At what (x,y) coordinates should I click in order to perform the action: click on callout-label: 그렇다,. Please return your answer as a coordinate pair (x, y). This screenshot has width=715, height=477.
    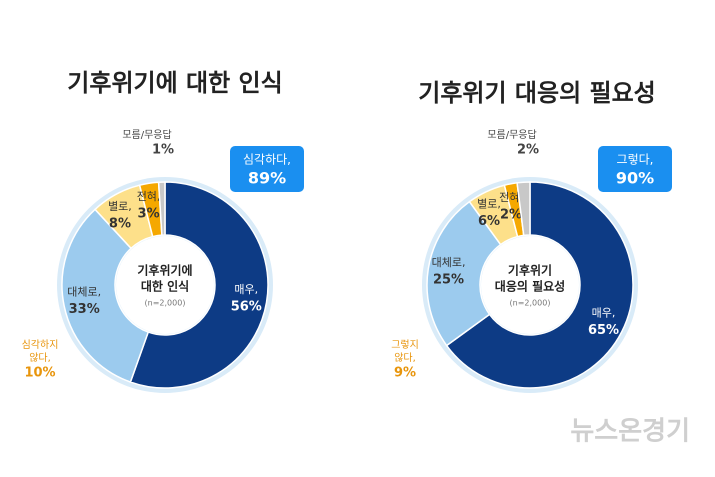
    Looking at the image, I should click on (635, 159).